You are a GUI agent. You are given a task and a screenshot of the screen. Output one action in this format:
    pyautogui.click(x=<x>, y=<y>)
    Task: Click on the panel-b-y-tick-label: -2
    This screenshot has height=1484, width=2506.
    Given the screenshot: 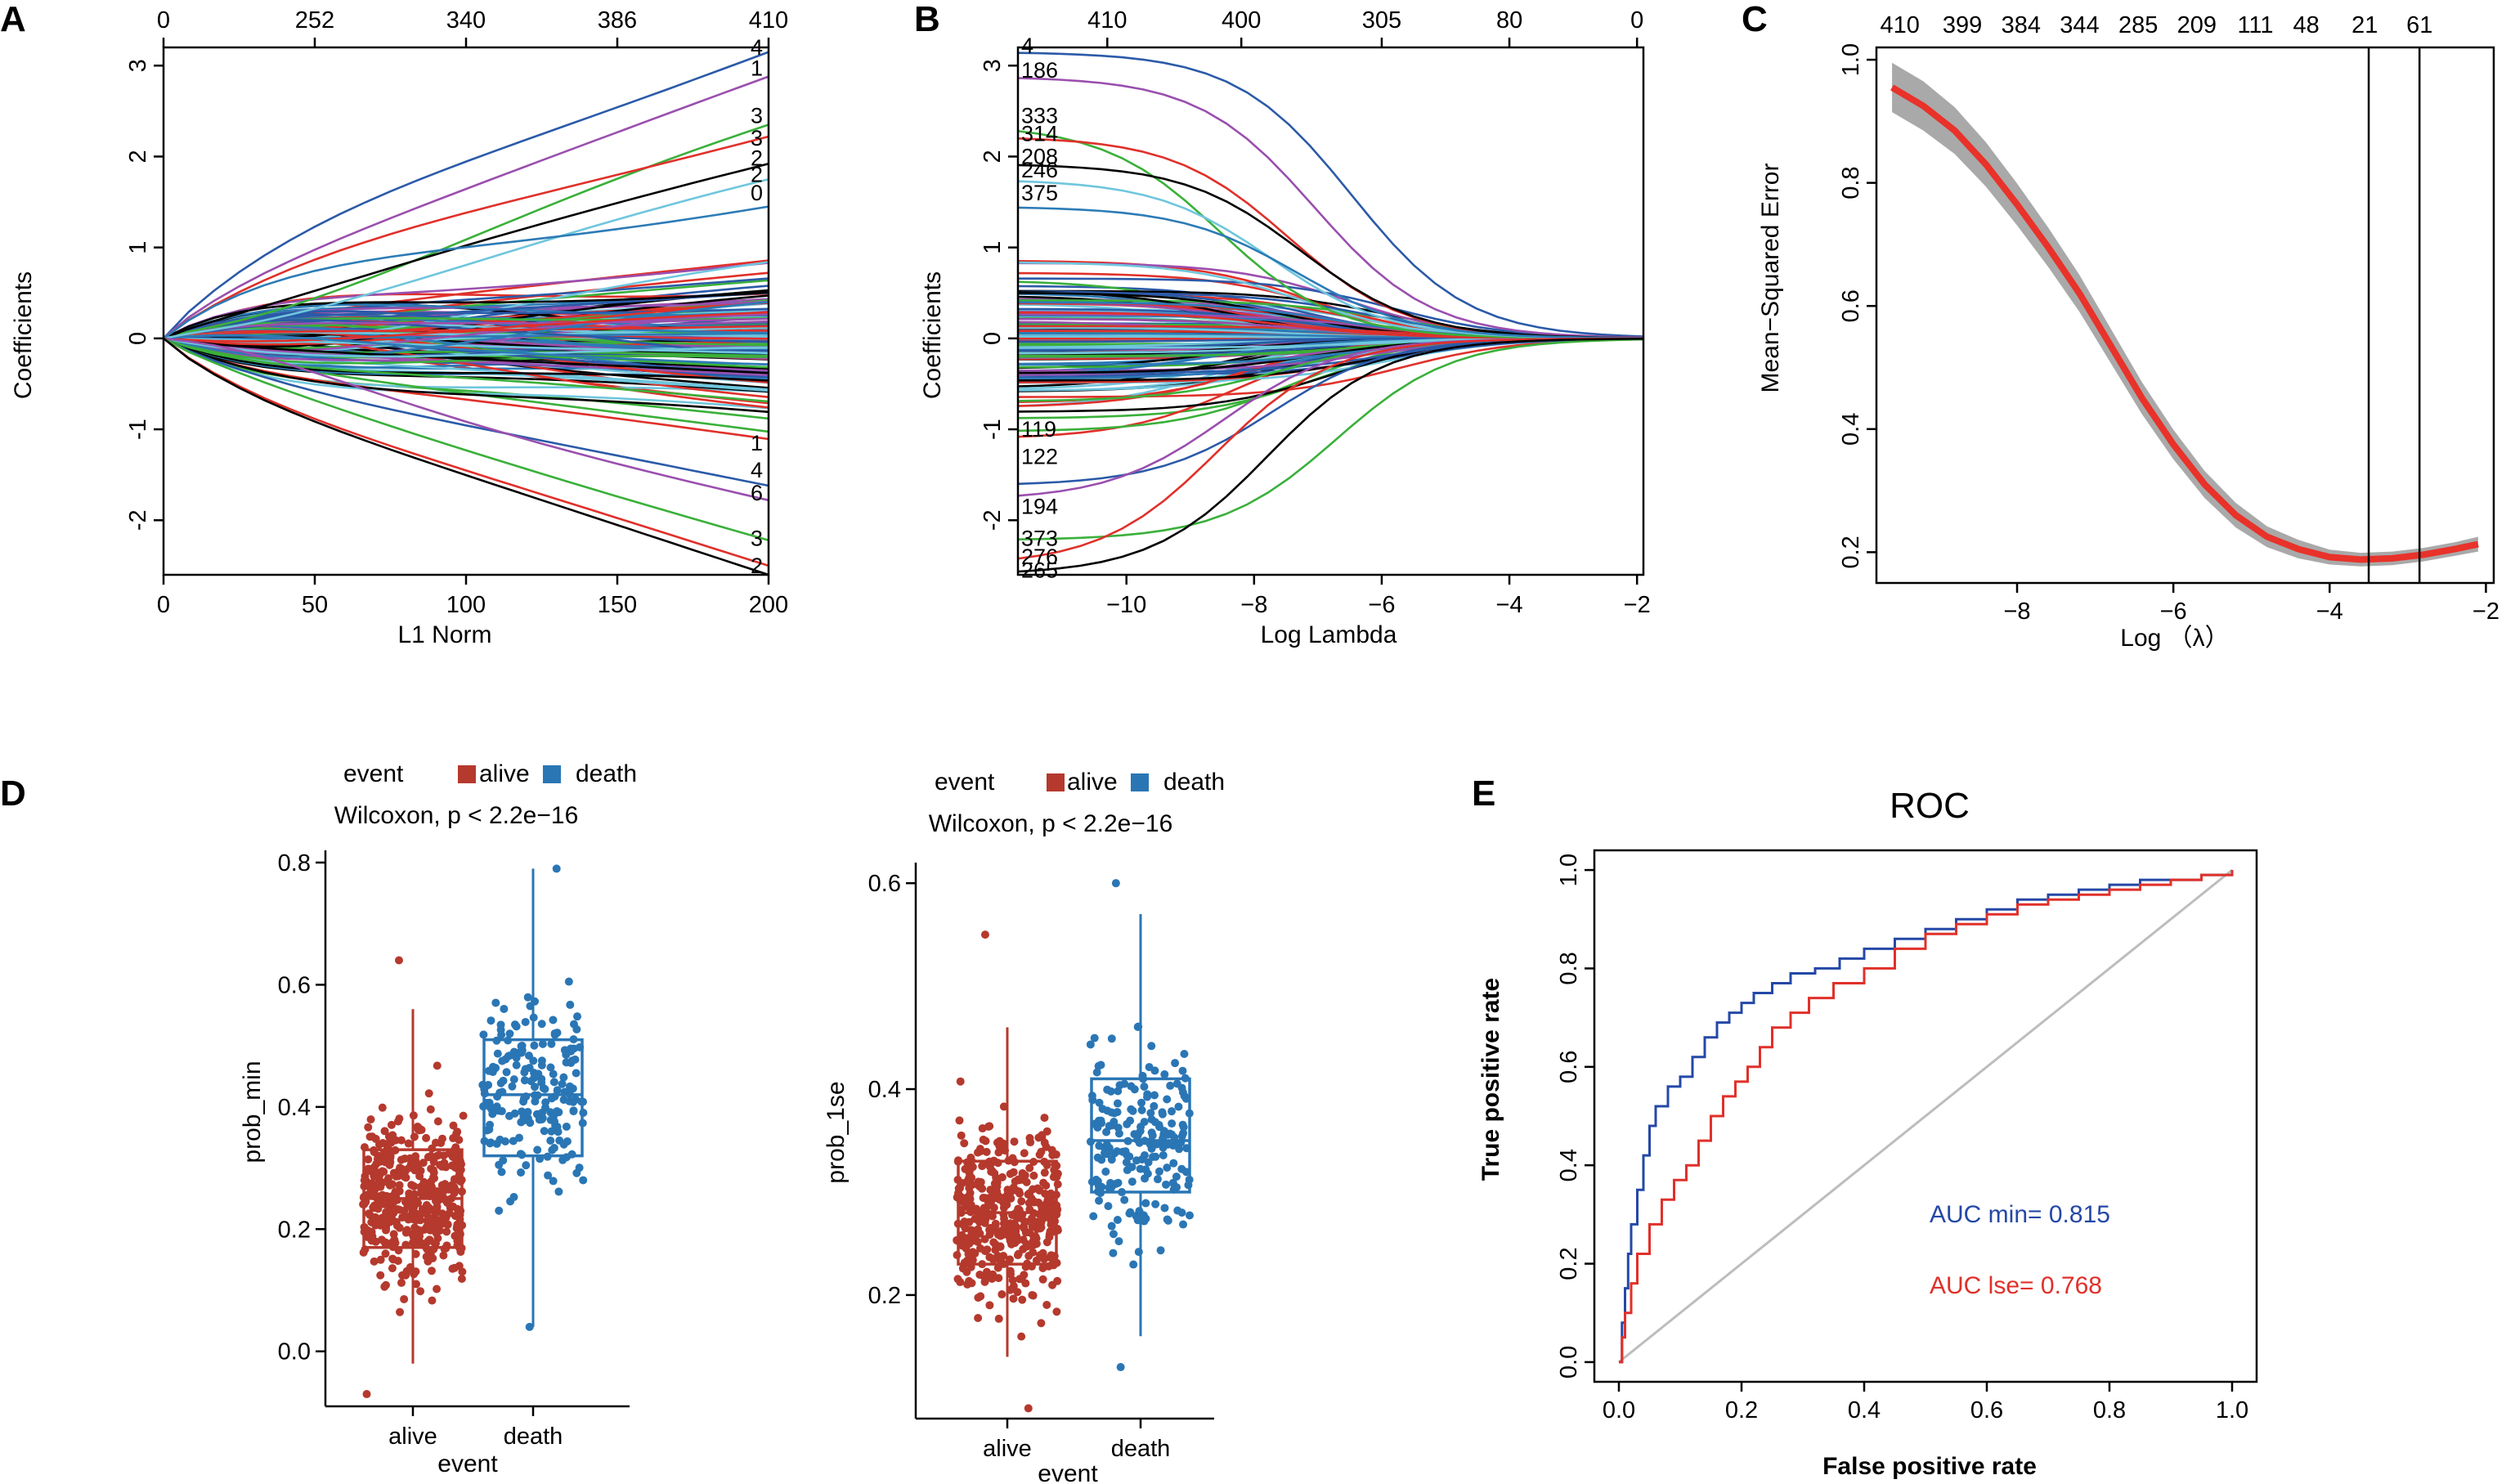 What is the action you would take?
    pyautogui.click(x=993, y=520)
    